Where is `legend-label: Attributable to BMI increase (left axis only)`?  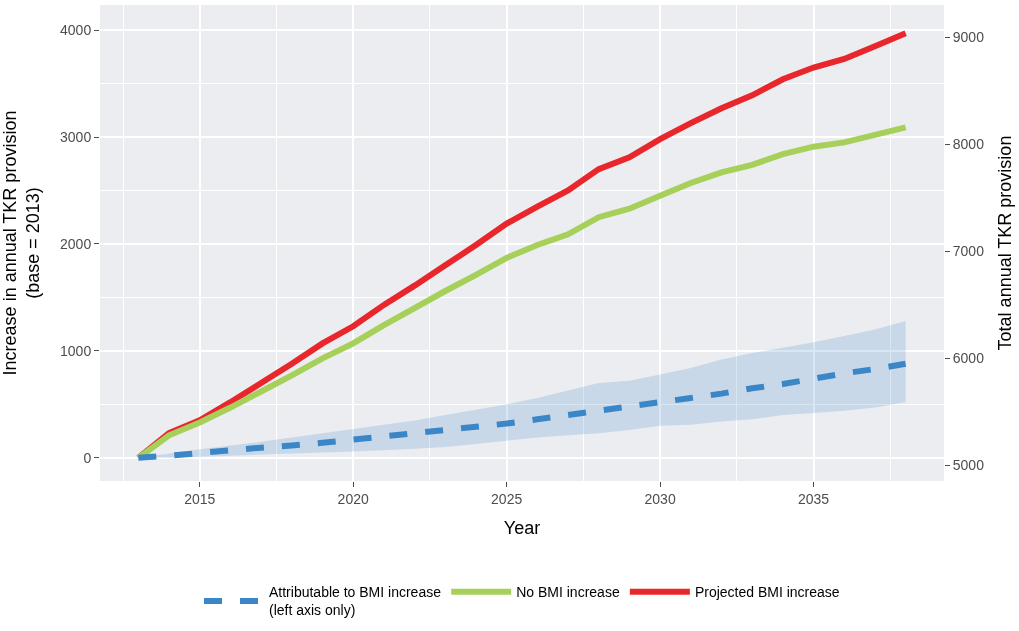 legend-label: Attributable to BMI increase (left axis only) is located at coordinates (355, 601).